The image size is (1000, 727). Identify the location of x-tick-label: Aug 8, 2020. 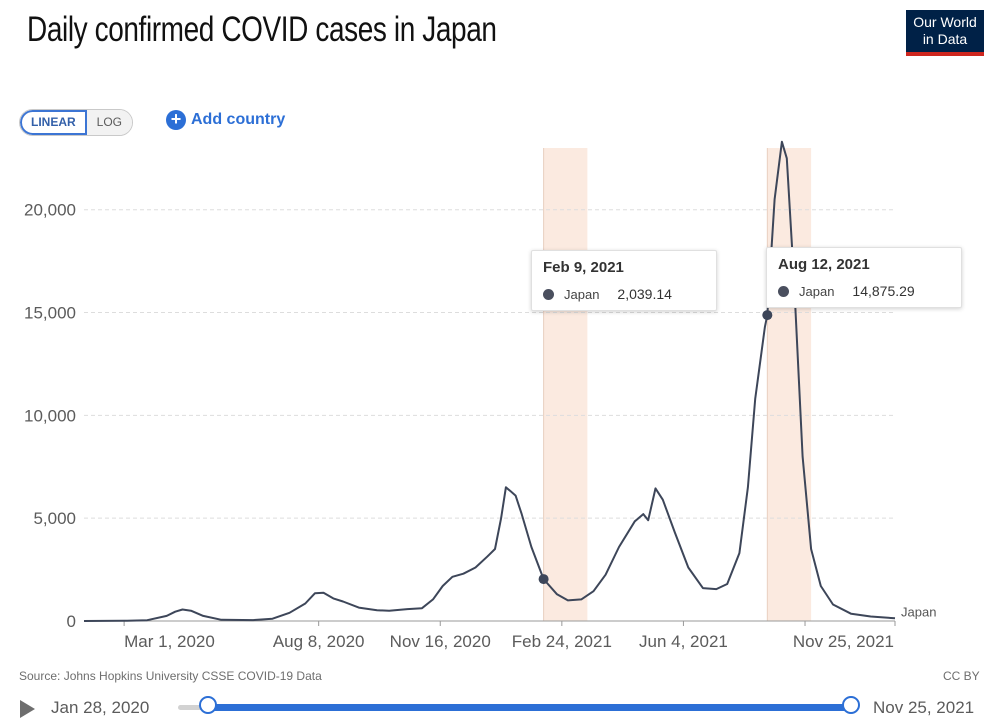
(319, 641).